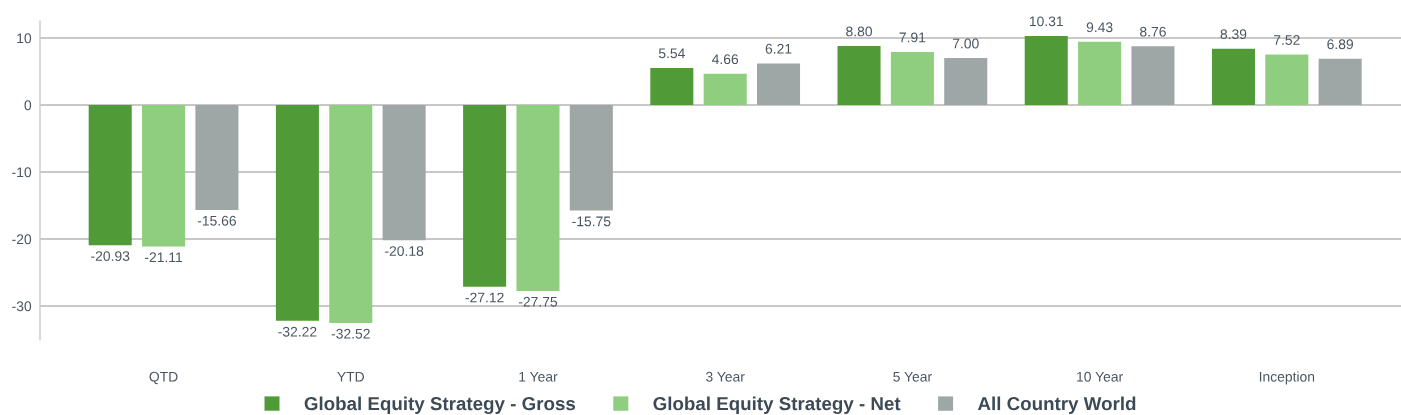  Describe the element at coordinates (24, 38) in the screenshot. I see `y-tick-label: 10` at that location.